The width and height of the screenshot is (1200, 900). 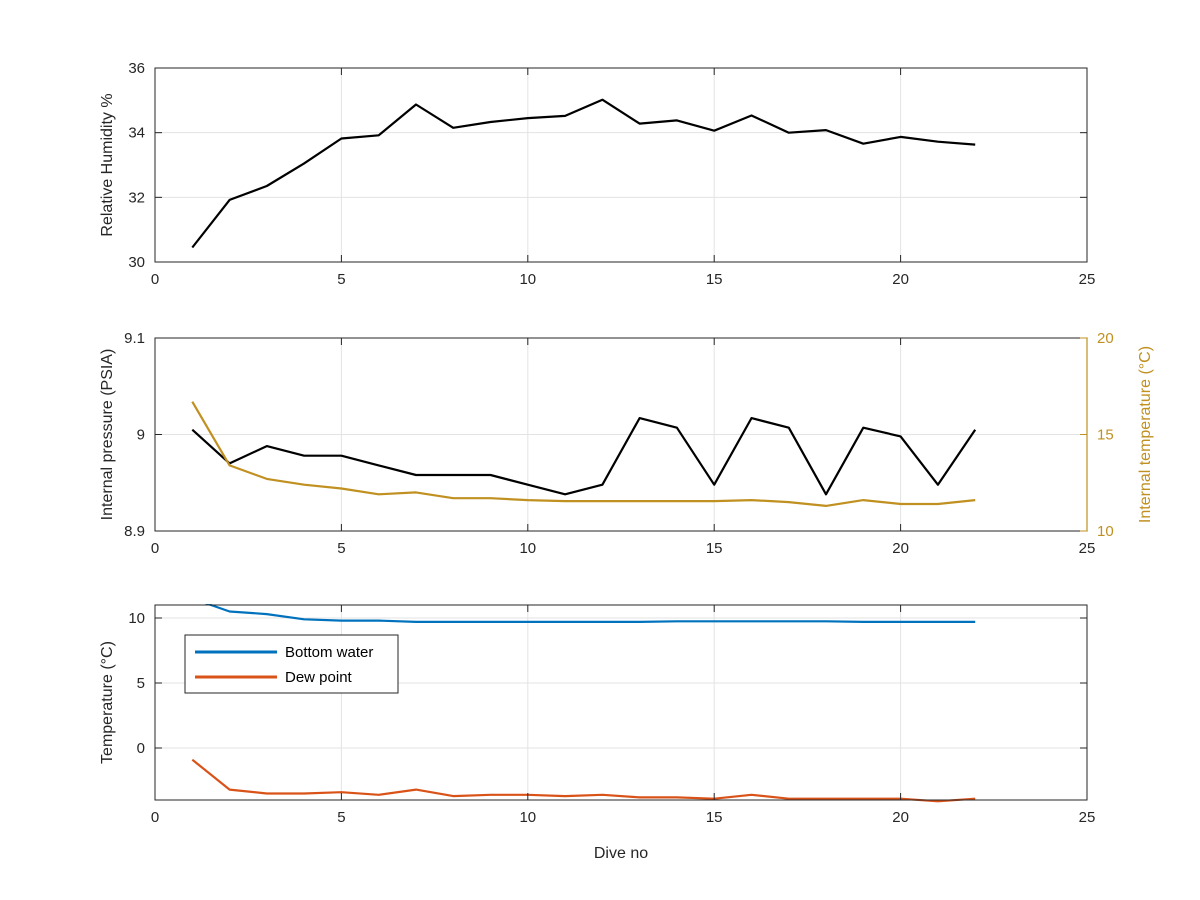 What do you see at coordinates (291, 664) in the screenshot?
I see `legend-box` at bounding box center [291, 664].